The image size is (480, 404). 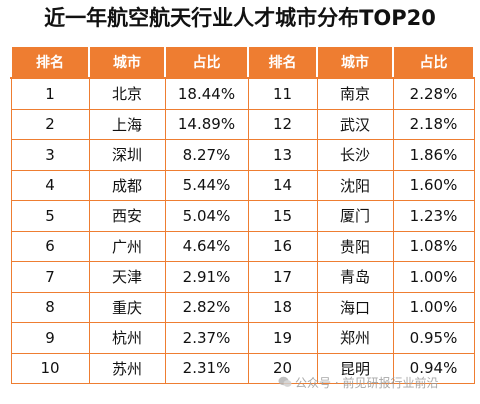 What do you see at coordinates (367, 383) in the screenshot?
I see `watermark-text: 公众号 · 前见研报行业前沿` at bounding box center [367, 383].